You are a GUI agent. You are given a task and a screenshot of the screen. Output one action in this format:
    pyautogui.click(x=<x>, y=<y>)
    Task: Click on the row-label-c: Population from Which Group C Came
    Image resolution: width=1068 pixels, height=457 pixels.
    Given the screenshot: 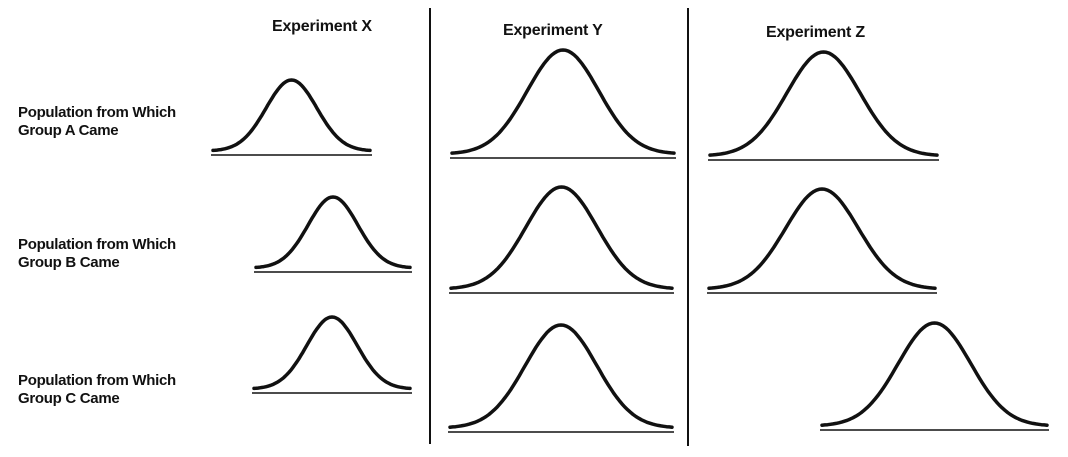 What is the action you would take?
    pyautogui.click(x=97, y=390)
    